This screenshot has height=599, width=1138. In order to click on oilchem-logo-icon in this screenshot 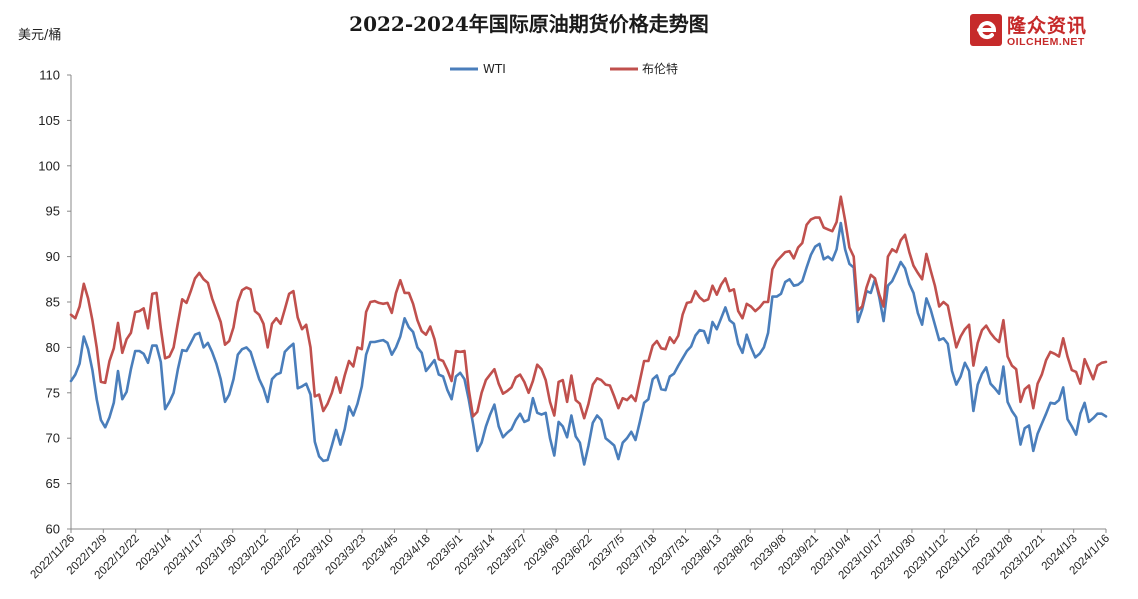, I will do `click(986, 30)`.